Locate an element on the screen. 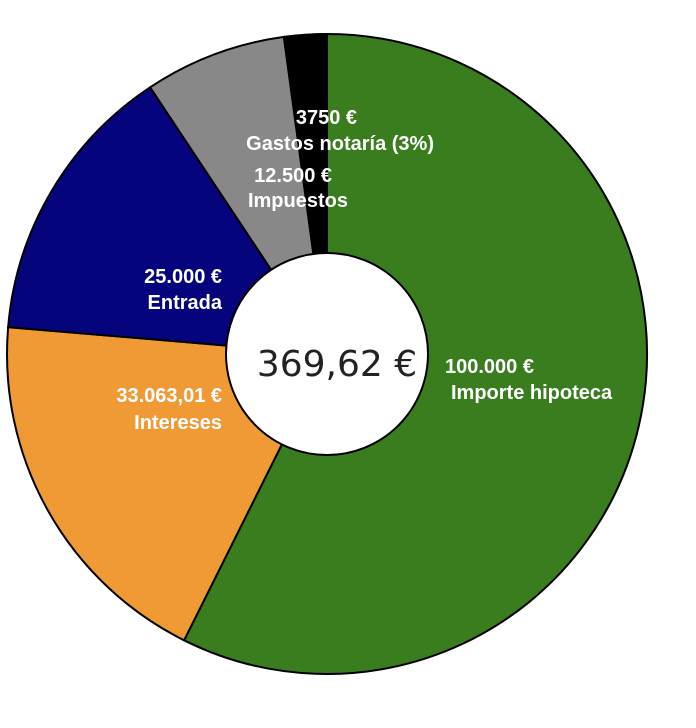 This screenshot has height=728, width=696. label-impuestos: 12.500 € Impuestos is located at coordinates (298, 188).